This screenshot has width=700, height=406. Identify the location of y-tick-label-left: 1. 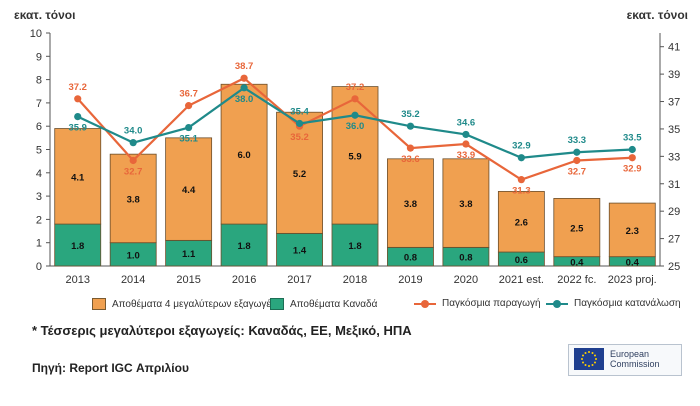
(39, 244).